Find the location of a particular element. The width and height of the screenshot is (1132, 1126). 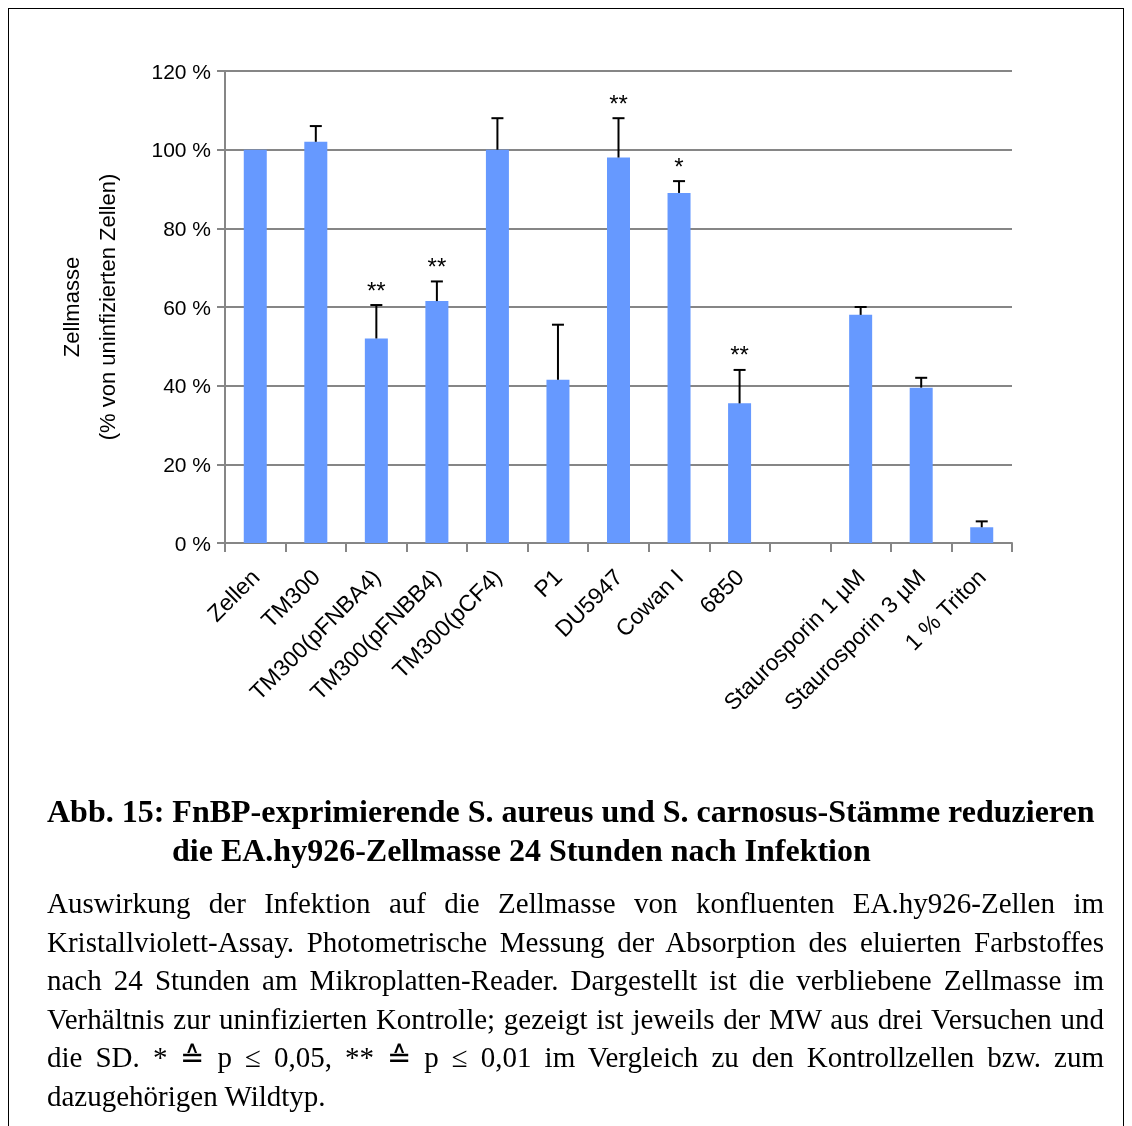

y-tick-label: 20 % is located at coordinates (187, 464).